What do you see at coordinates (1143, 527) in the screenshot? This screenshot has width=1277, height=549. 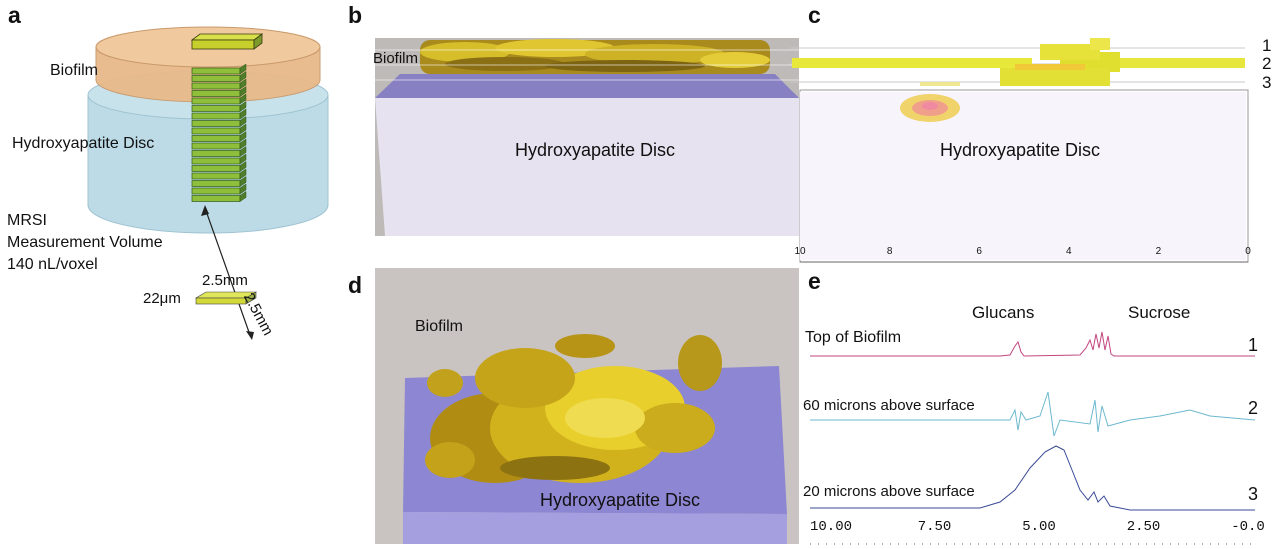 I see `panel-e-axis-tick-label: 2.50` at bounding box center [1143, 527].